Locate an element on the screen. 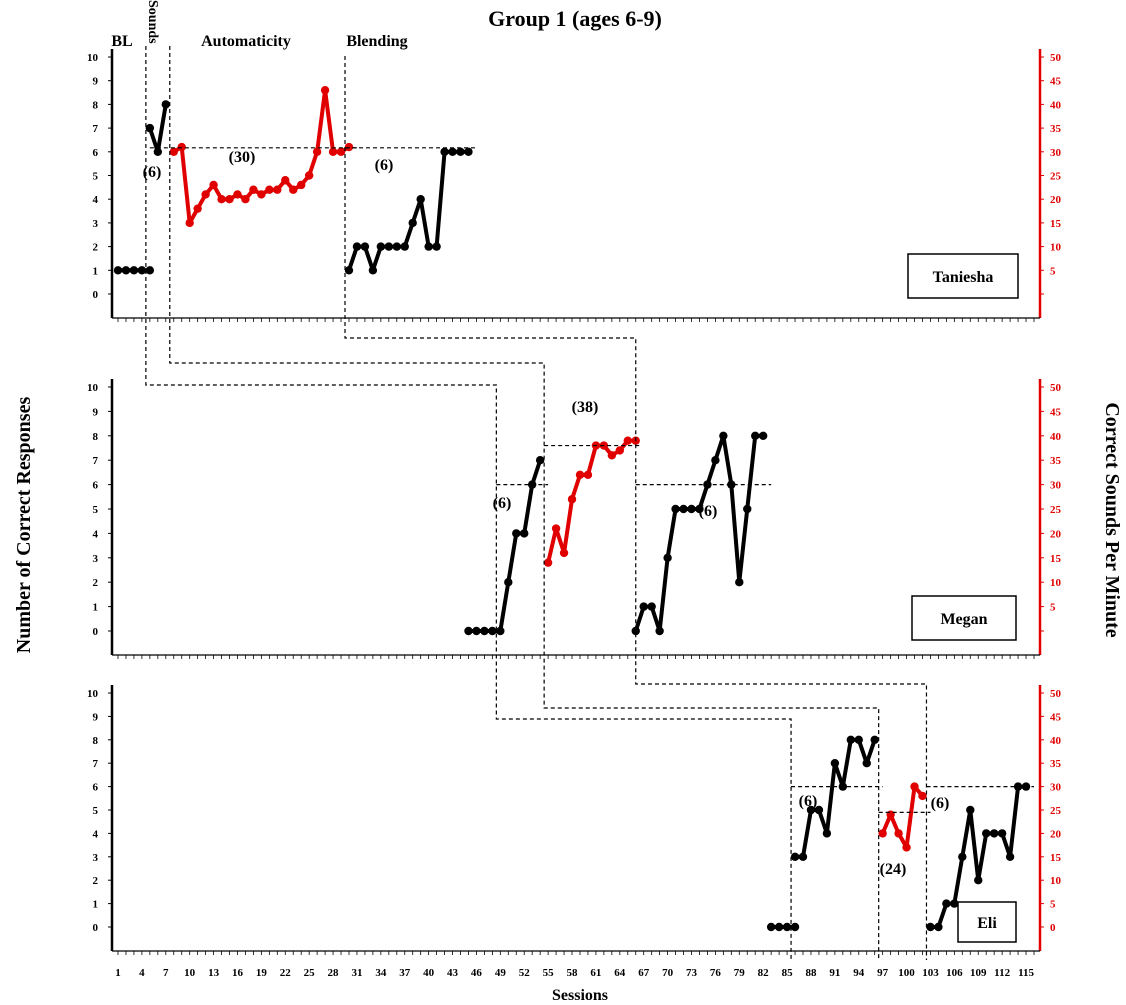 Image resolution: width=1126 pixels, height=1005 pixels. x-tick-label: 85 is located at coordinates (788, 973).